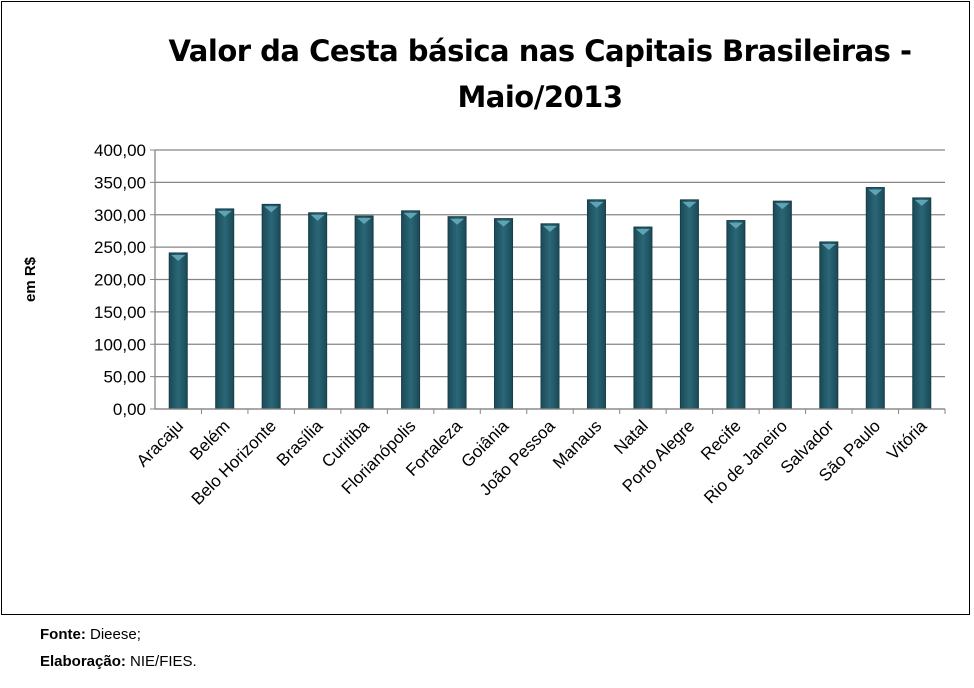 The image size is (974, 688). I want to click on y-axis-label: em R$, so click(30, 279).